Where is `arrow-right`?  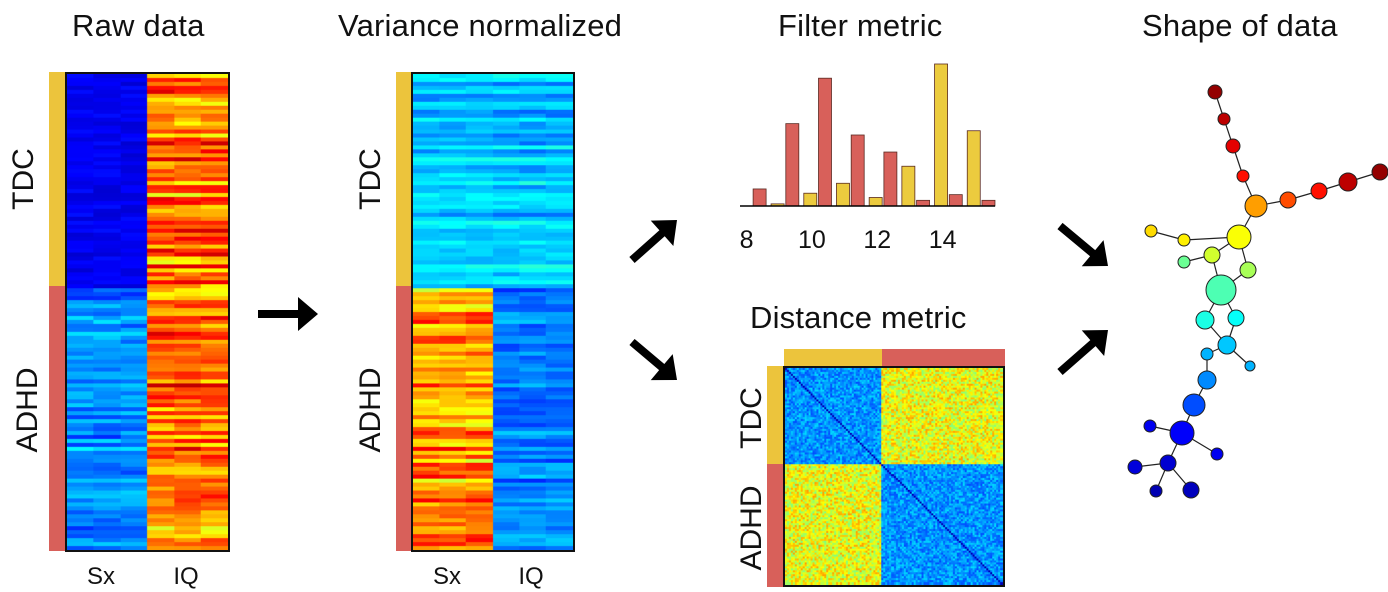 arrow-right is located at coordinates (288, 314).